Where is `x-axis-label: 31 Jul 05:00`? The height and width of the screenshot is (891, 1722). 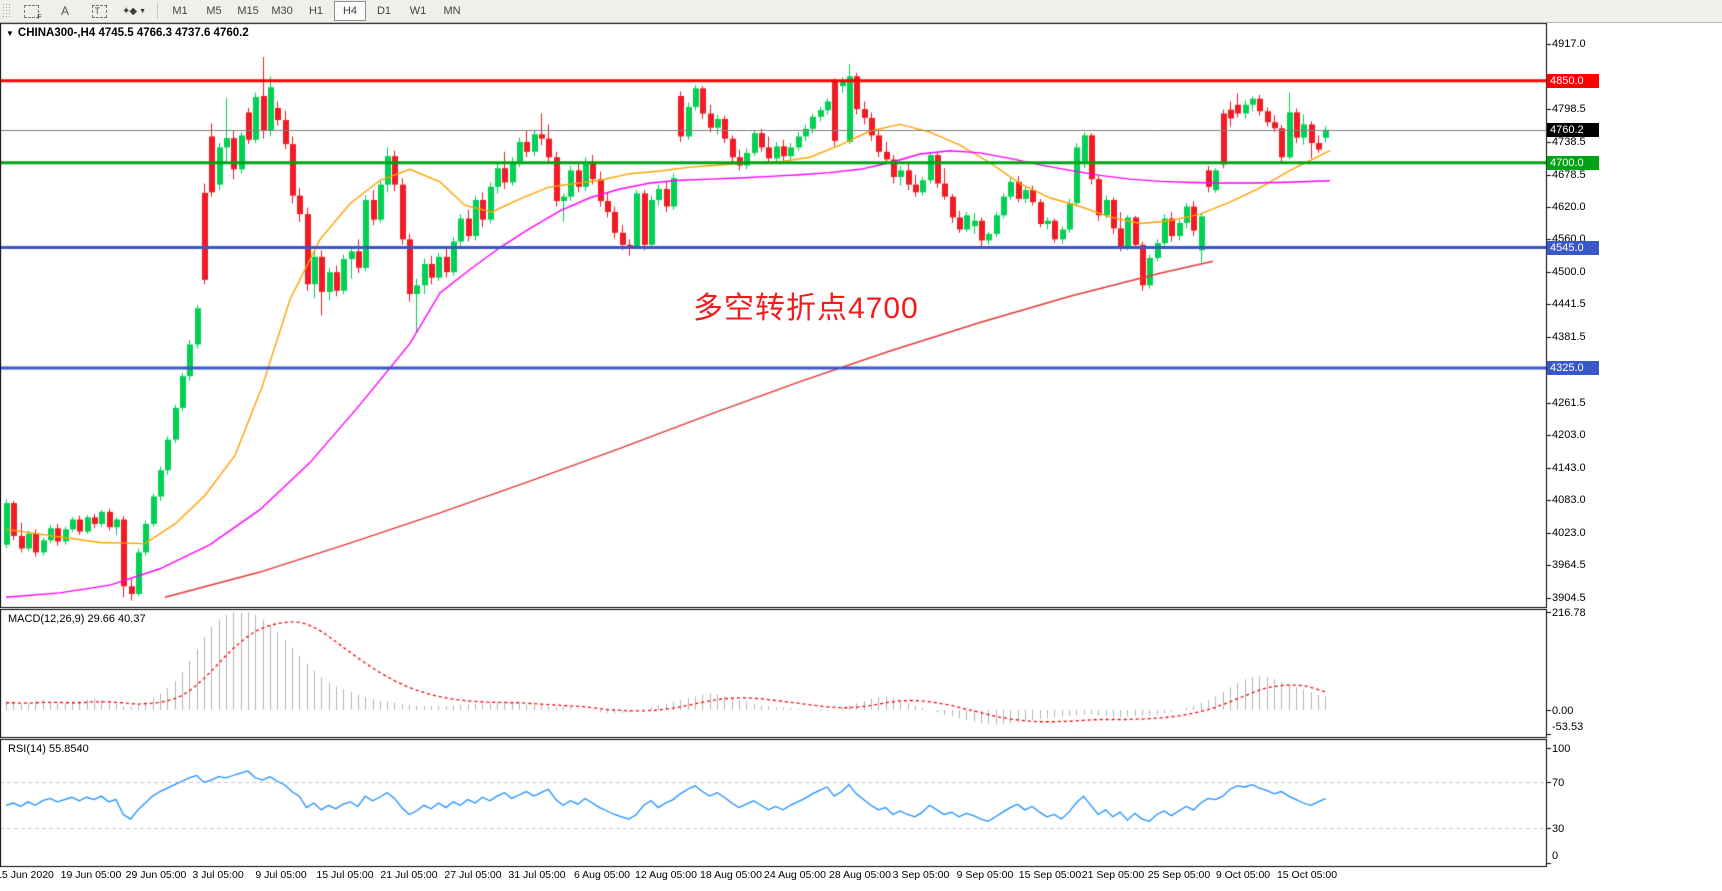
x-axis-label: 31 Jul 05:00 is located at coordinates (537, 875).